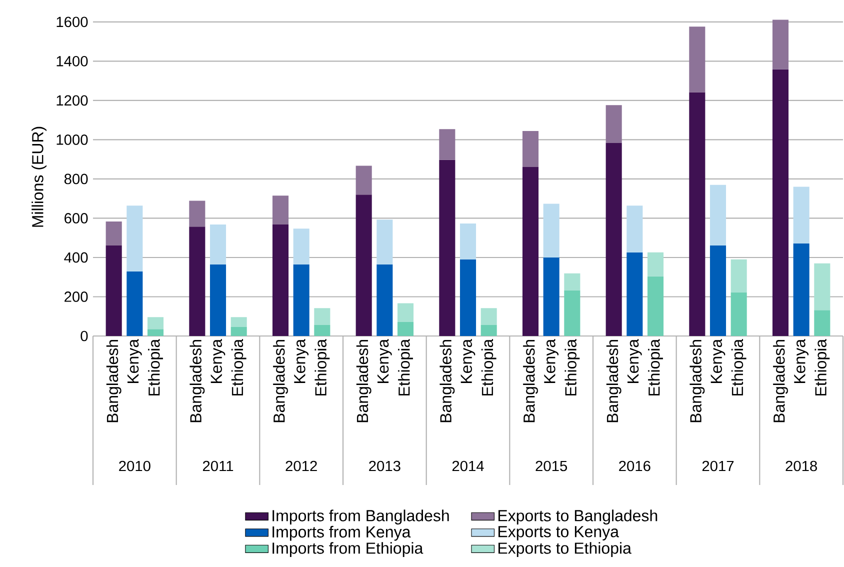 Image resolution: width=844 pixels, height=567 pixels. What do you see at coordinates (76, 297) in the screenshot?
I see `y-tick-label: 200` at bounding box center [76, 297].